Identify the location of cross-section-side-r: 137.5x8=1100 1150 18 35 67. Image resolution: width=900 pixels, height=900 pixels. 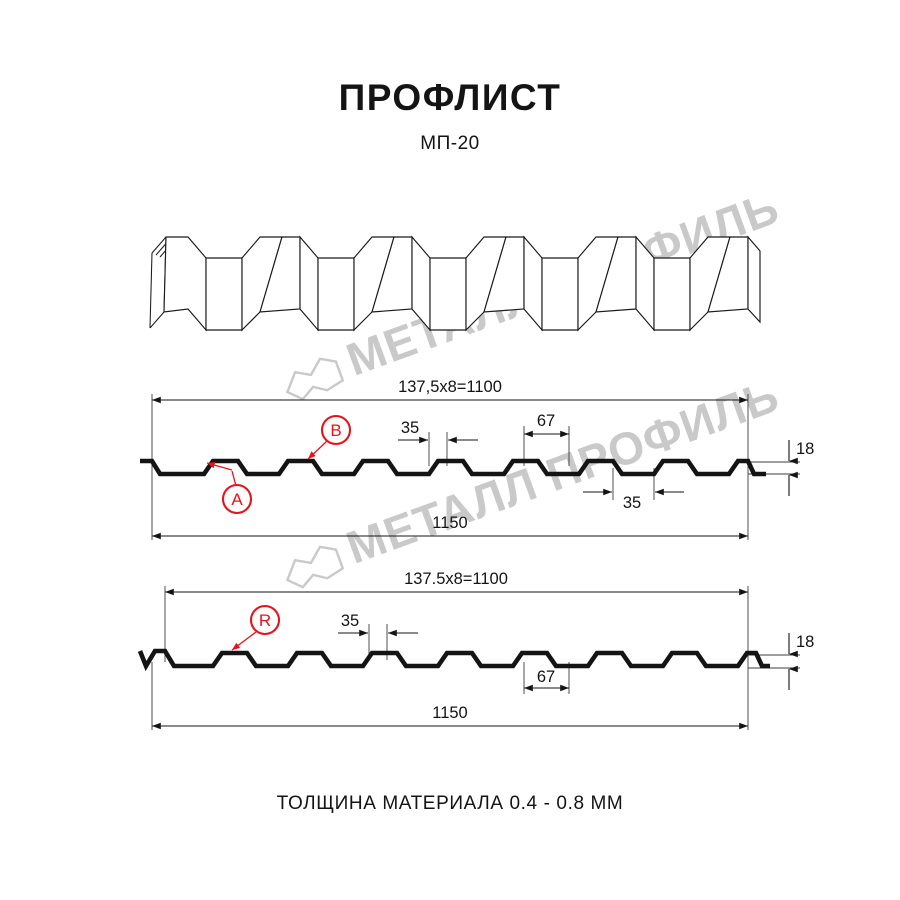
(475, 650).